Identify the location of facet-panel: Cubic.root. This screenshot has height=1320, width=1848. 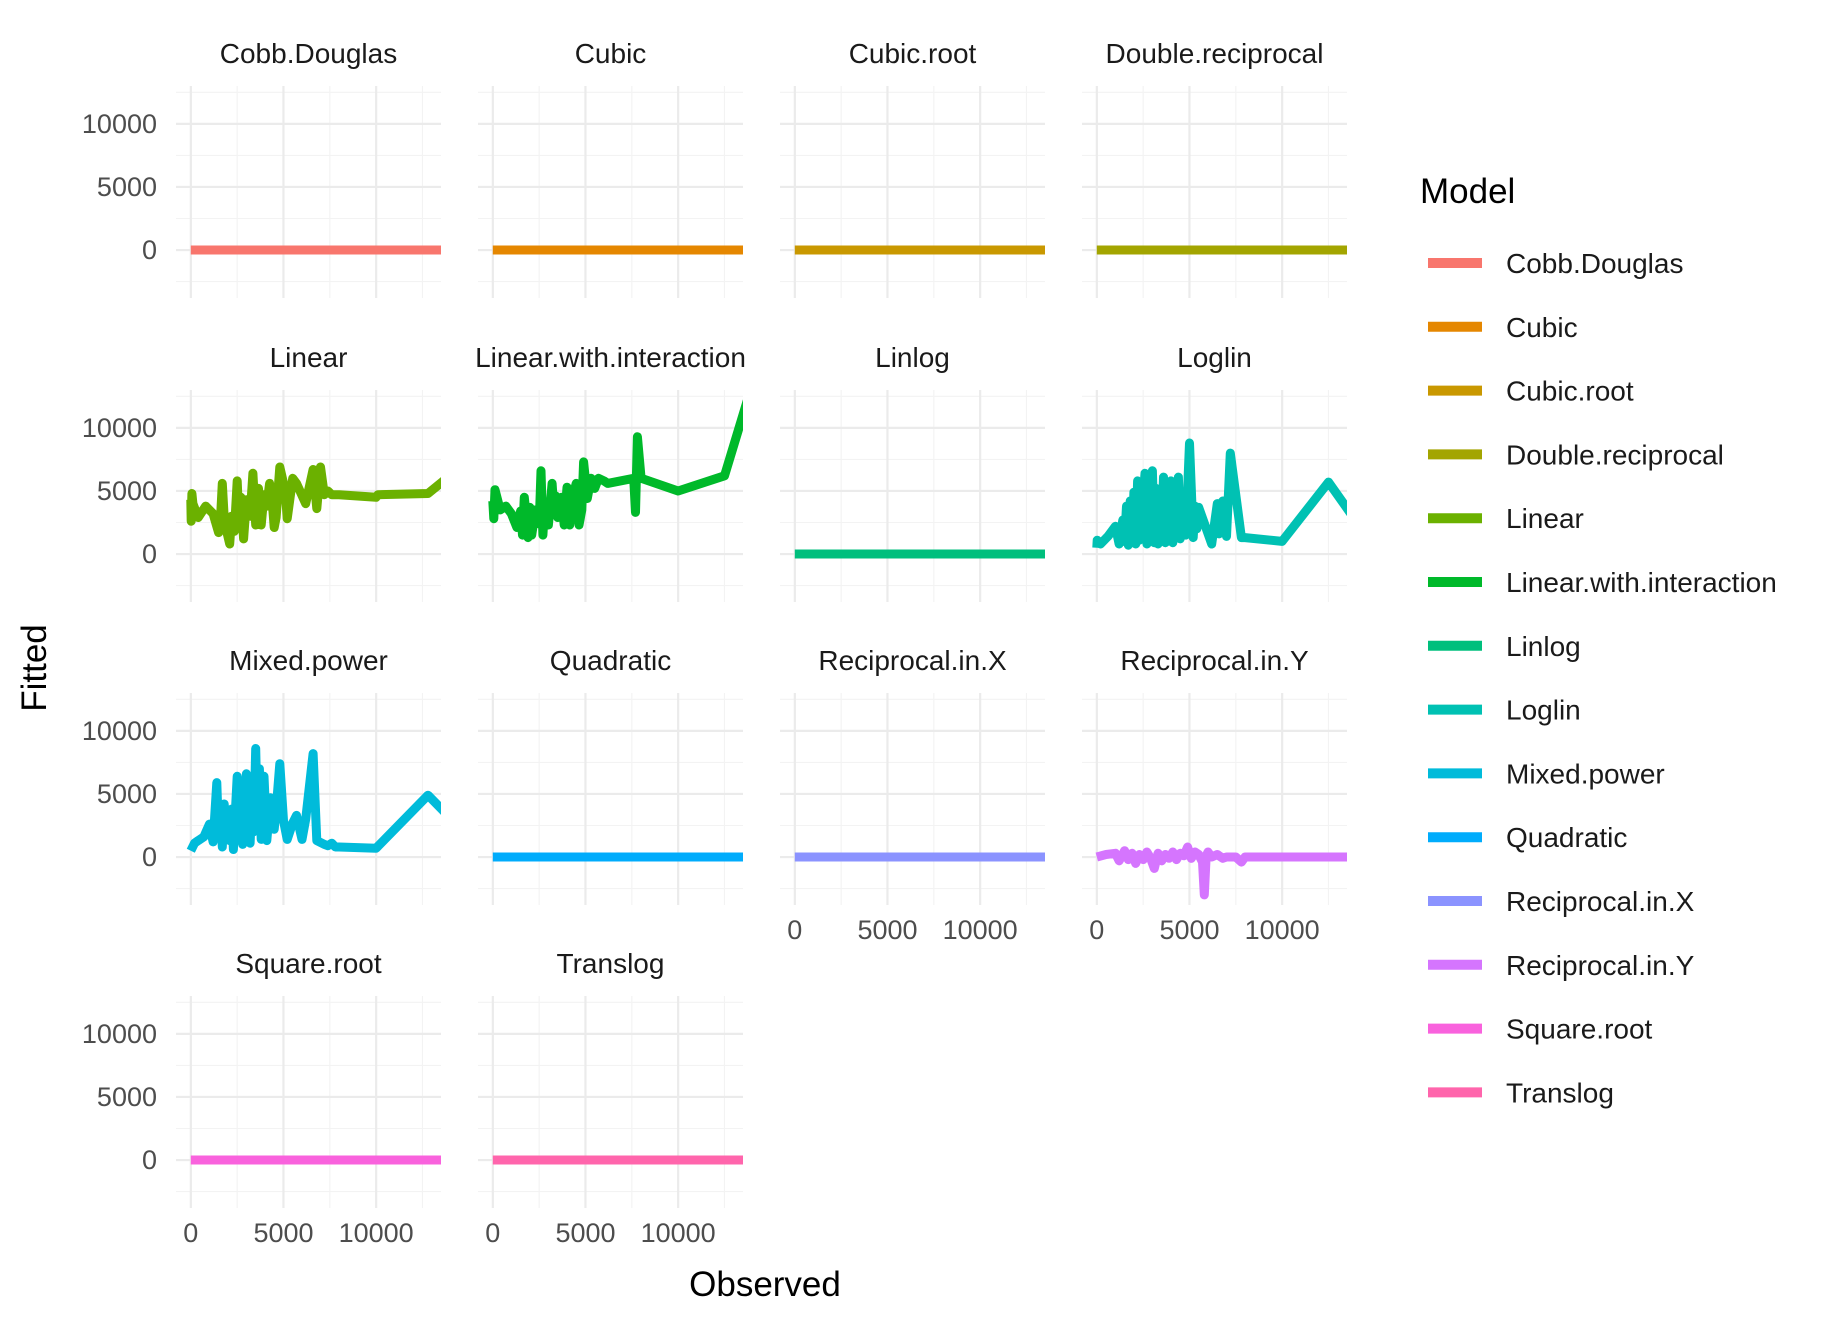
(912, 168).